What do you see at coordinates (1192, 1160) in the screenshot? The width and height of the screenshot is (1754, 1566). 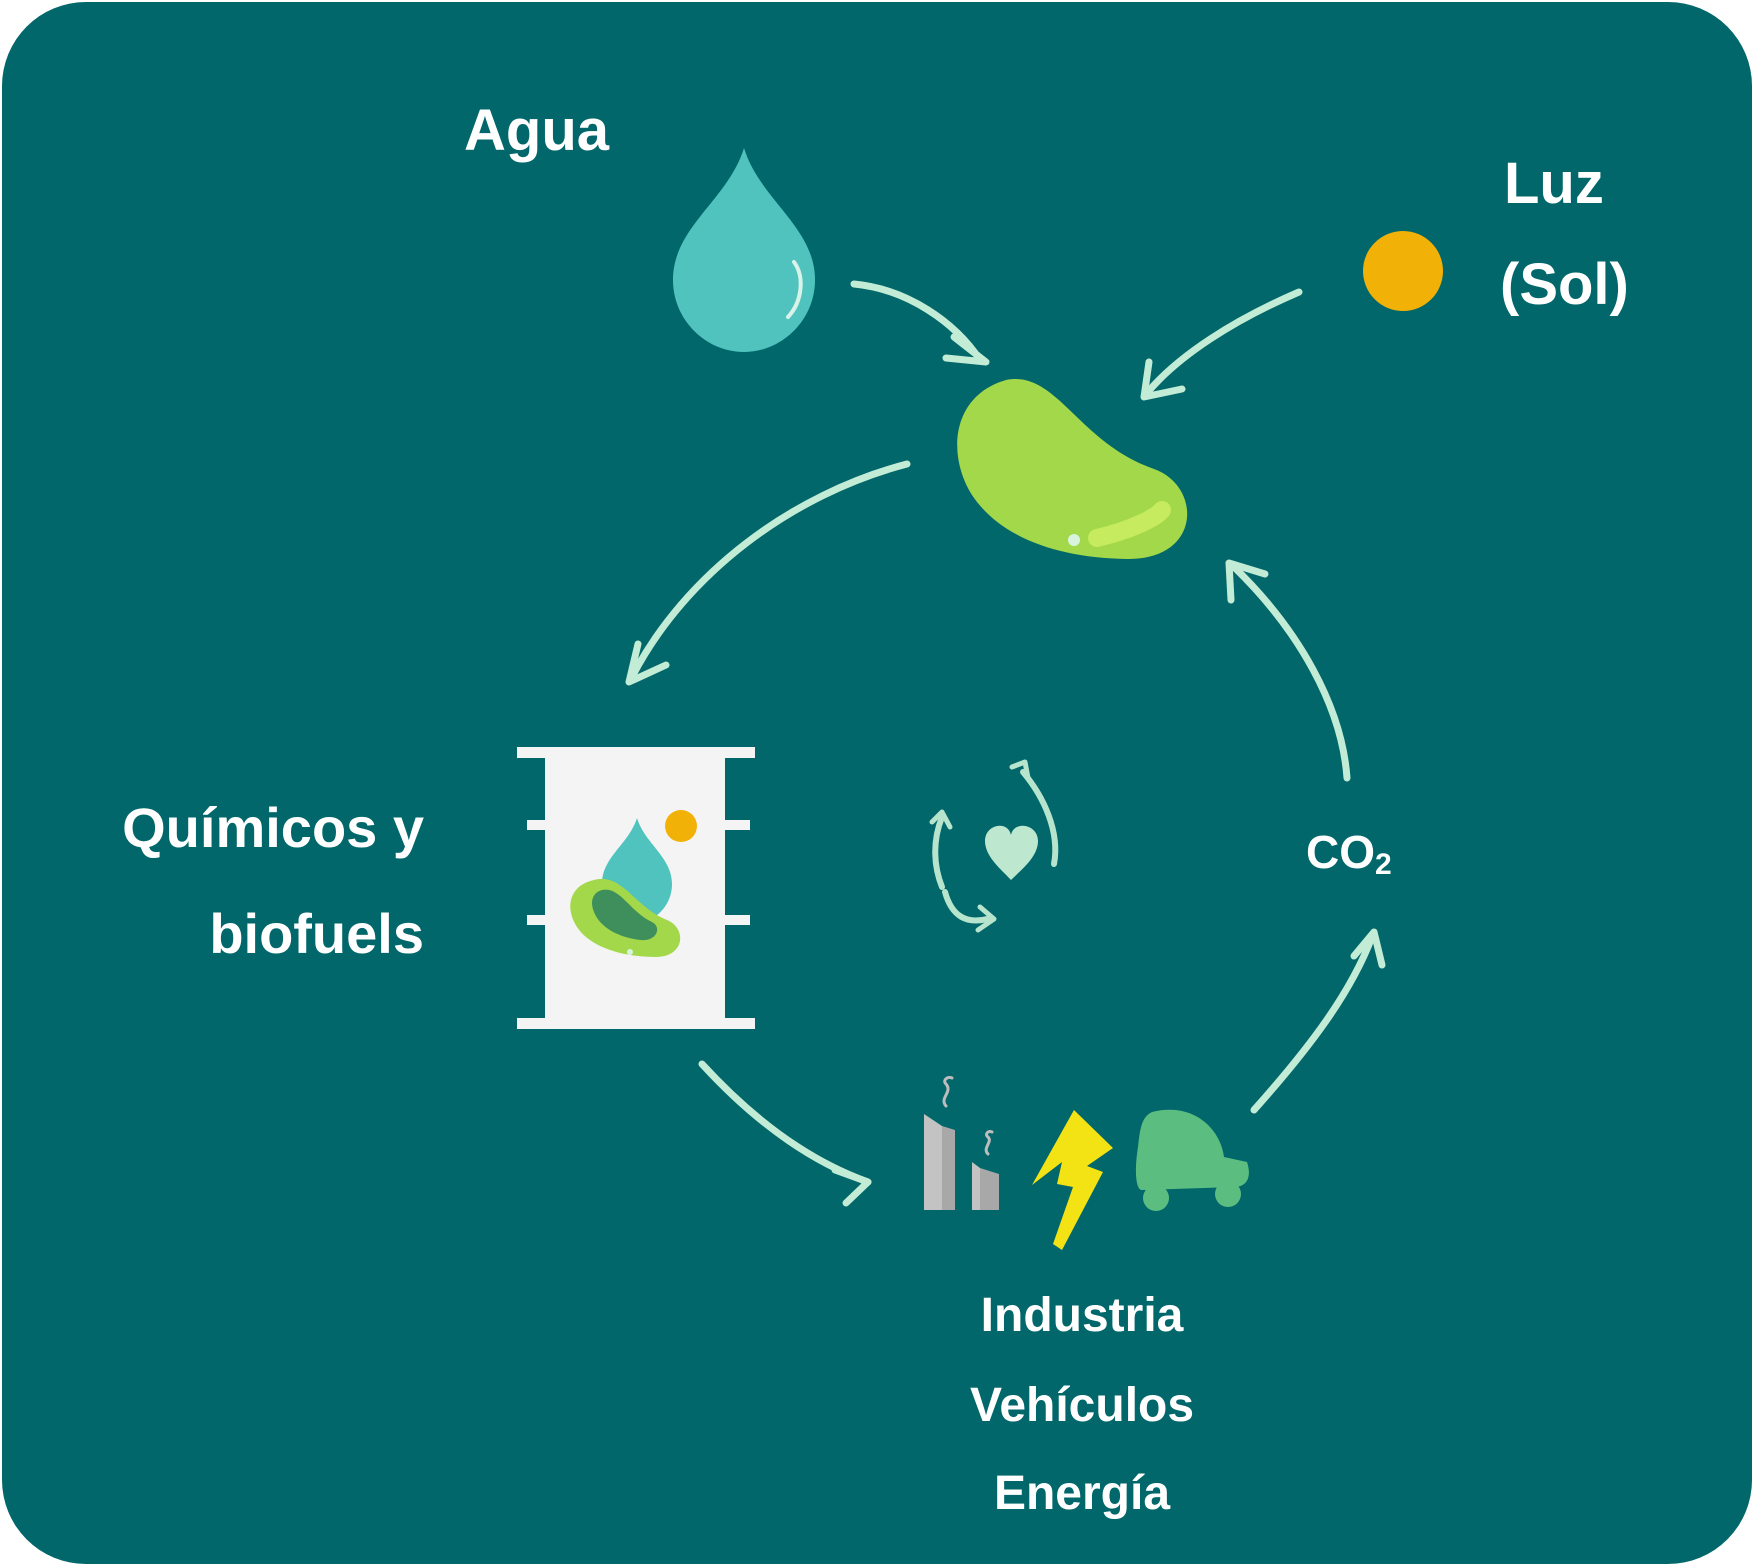 I see `car-icon` at bounding box center [1192, 1160].